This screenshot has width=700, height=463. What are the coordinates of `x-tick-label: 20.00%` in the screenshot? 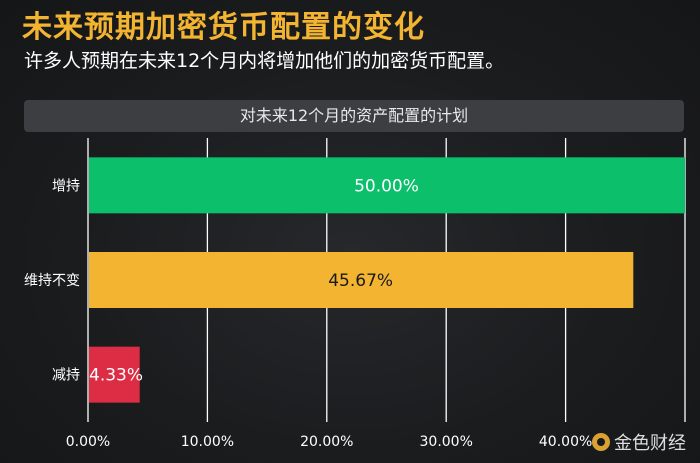 It's located at (326, 442).